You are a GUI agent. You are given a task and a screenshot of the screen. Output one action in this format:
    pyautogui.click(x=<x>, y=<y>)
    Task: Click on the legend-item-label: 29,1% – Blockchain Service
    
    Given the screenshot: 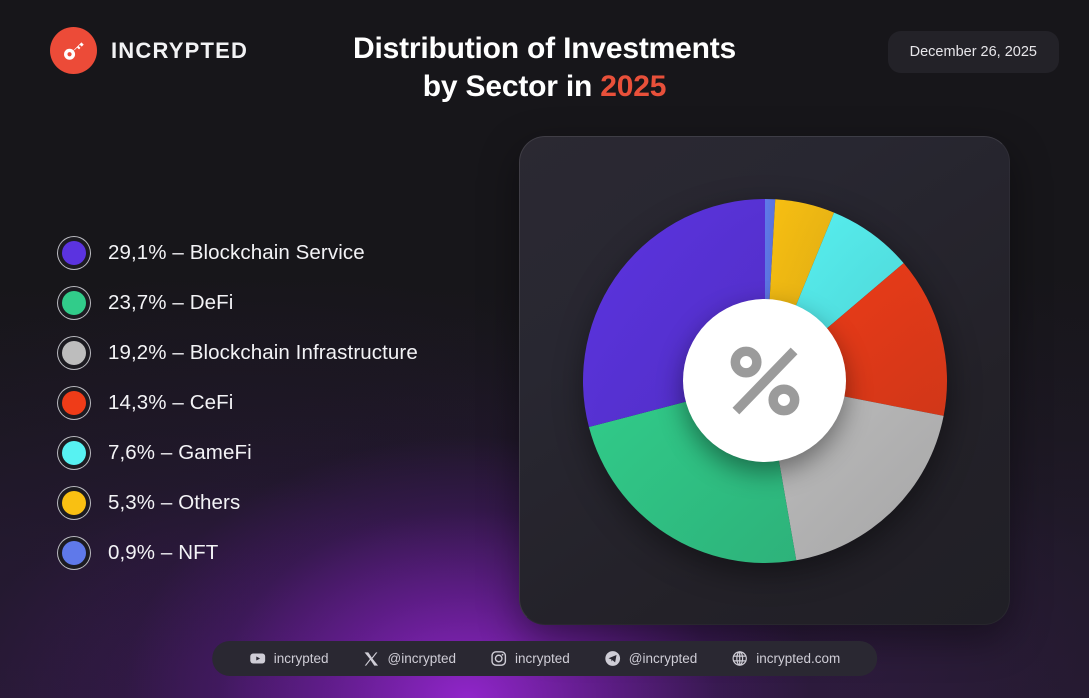 What is the action you would take?
    pyautogui.click(x=236, y=252)
    